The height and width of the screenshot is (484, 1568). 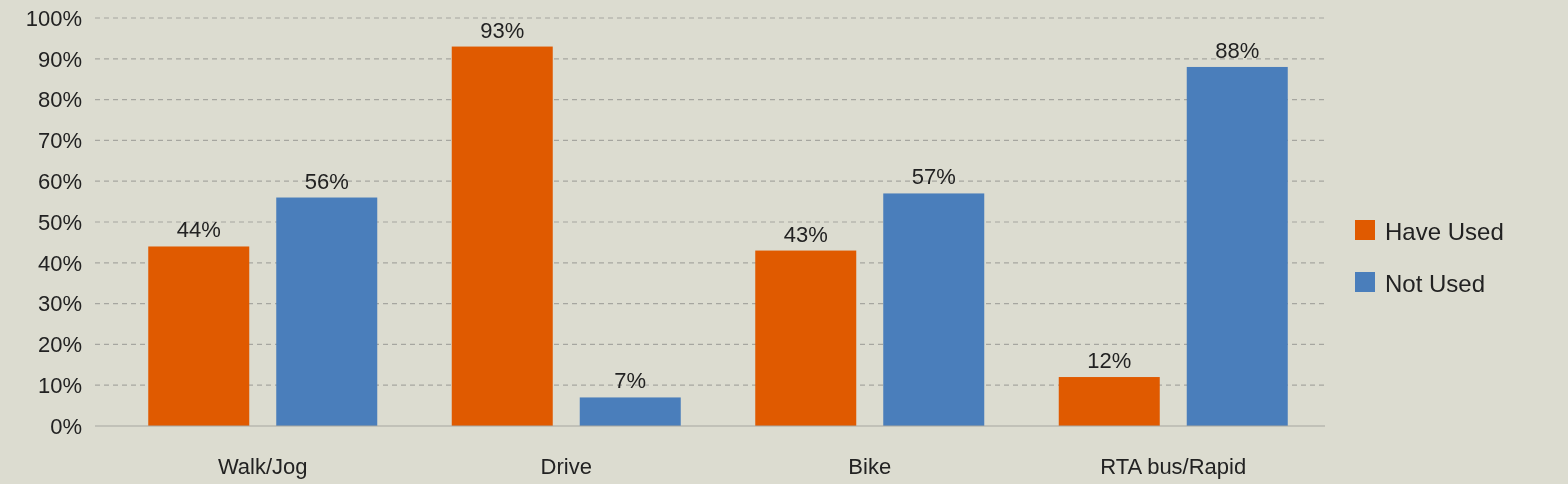 What do you see at coordinates (59, 100) in the screenshot?
I see `y-tick-label: 80%` at bounding box center [59, 100].